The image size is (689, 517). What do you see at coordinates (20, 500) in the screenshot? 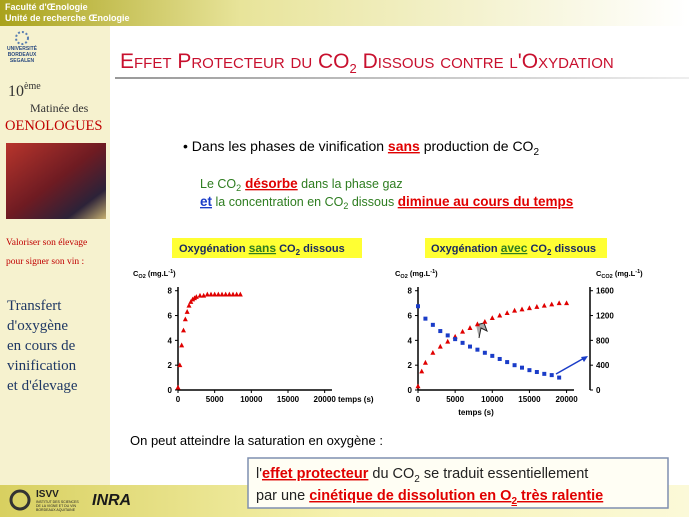
I see `isvv-logo` at bounding box center [20, 500].